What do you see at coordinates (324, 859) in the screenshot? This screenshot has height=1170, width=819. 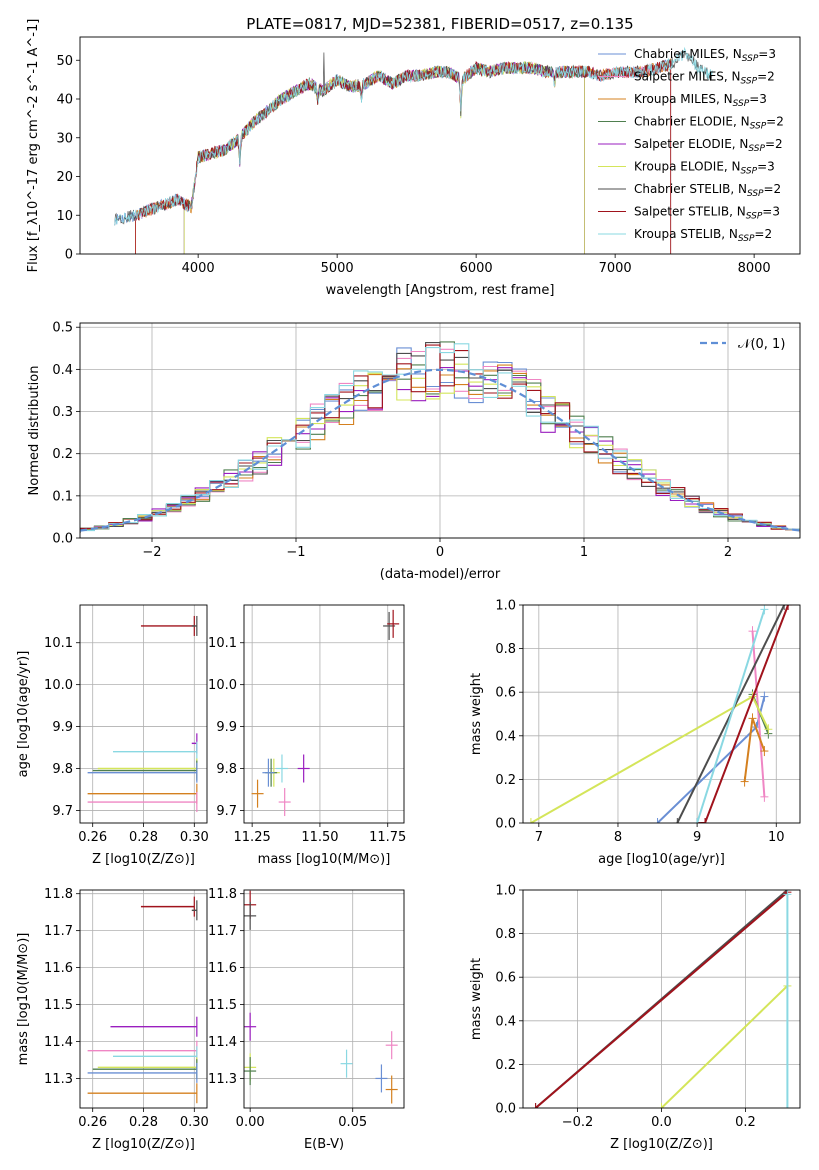 I see `x-axis-label: mass [log10(M/M⊙)]` at bounding box center [324, 859].